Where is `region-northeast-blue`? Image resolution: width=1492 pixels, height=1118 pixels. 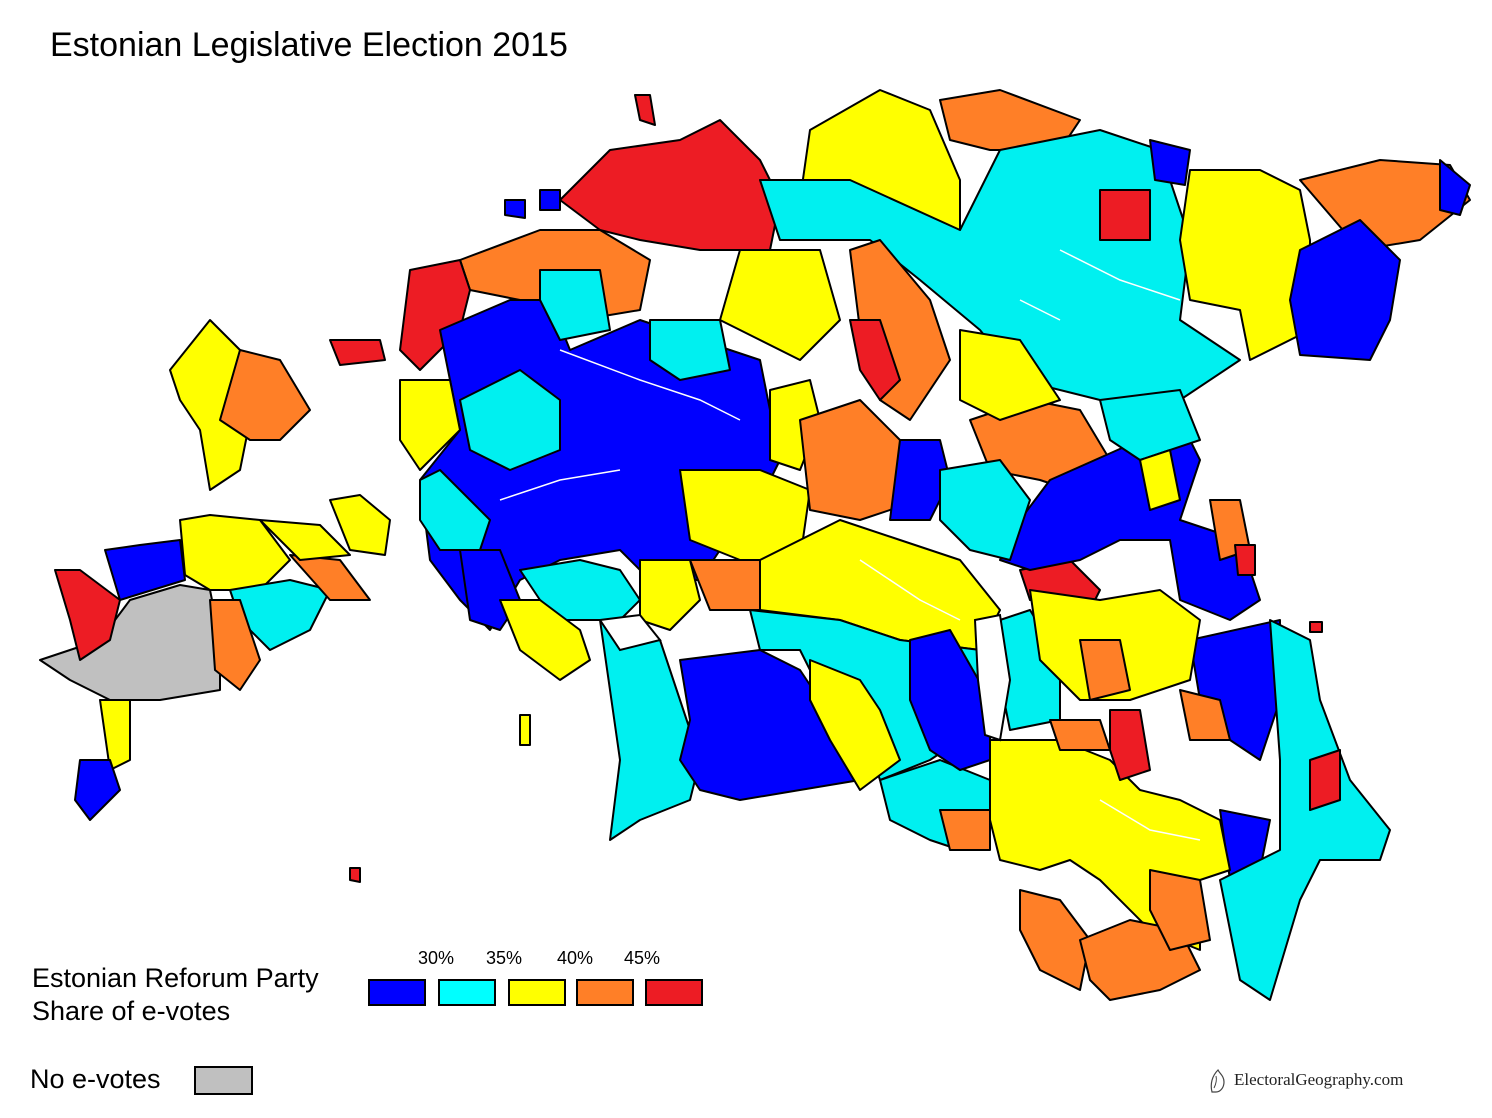 region-northeast-blue is located at coordinates (1310, 250).